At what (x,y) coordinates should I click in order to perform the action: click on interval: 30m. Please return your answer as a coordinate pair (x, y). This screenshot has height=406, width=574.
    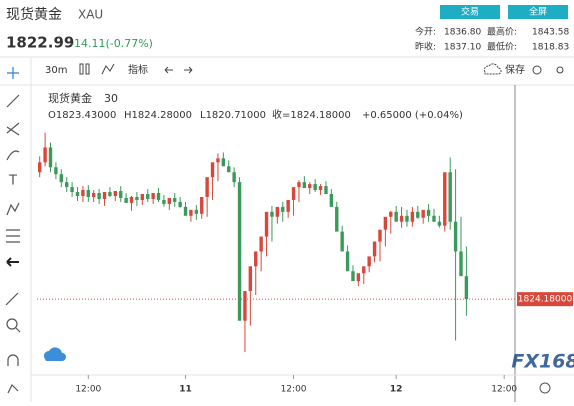
    Looking at the image, I should click on (56, 70).